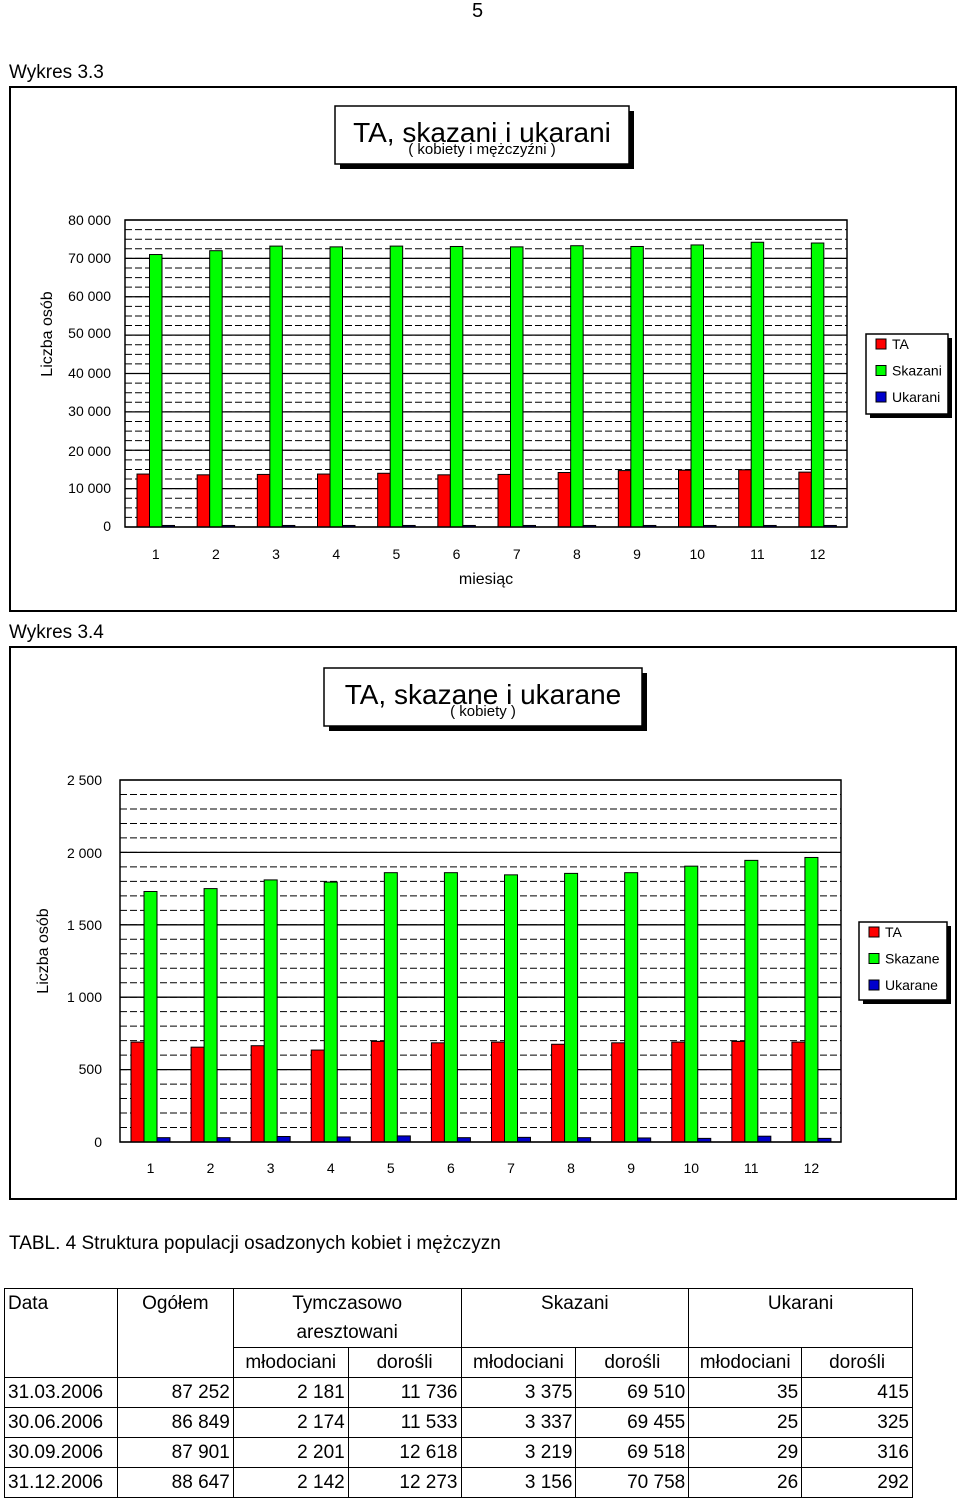 This screenshot has width=960, height=1505. I want to click on header-skazani: Skazani, so click(575, 1303).